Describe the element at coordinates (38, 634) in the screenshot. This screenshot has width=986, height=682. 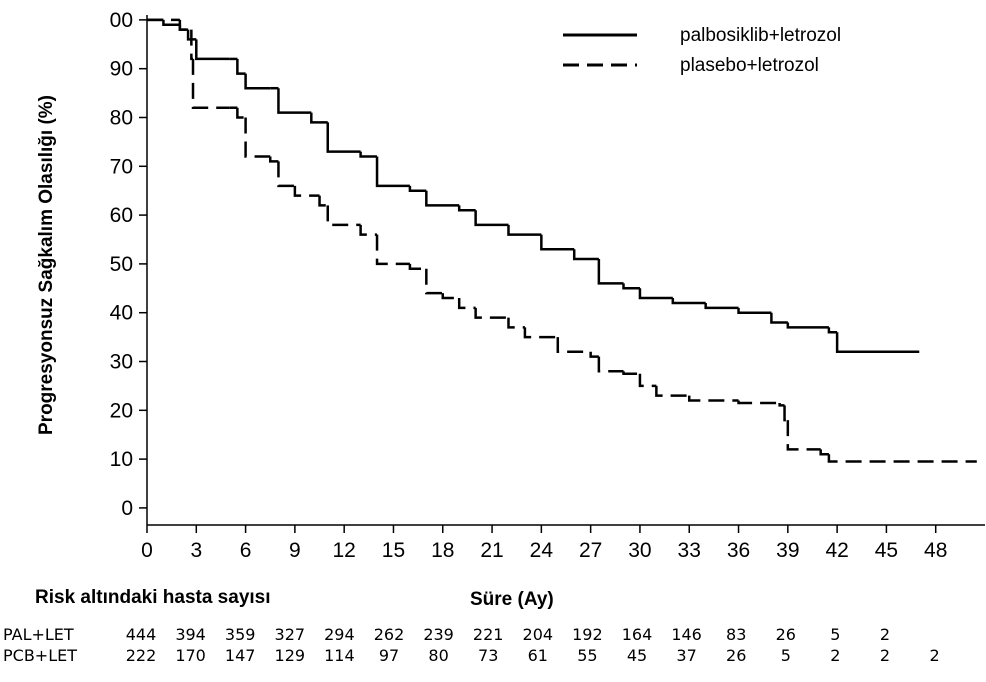
I see `risk-row-label: PAL+LET` at that location.